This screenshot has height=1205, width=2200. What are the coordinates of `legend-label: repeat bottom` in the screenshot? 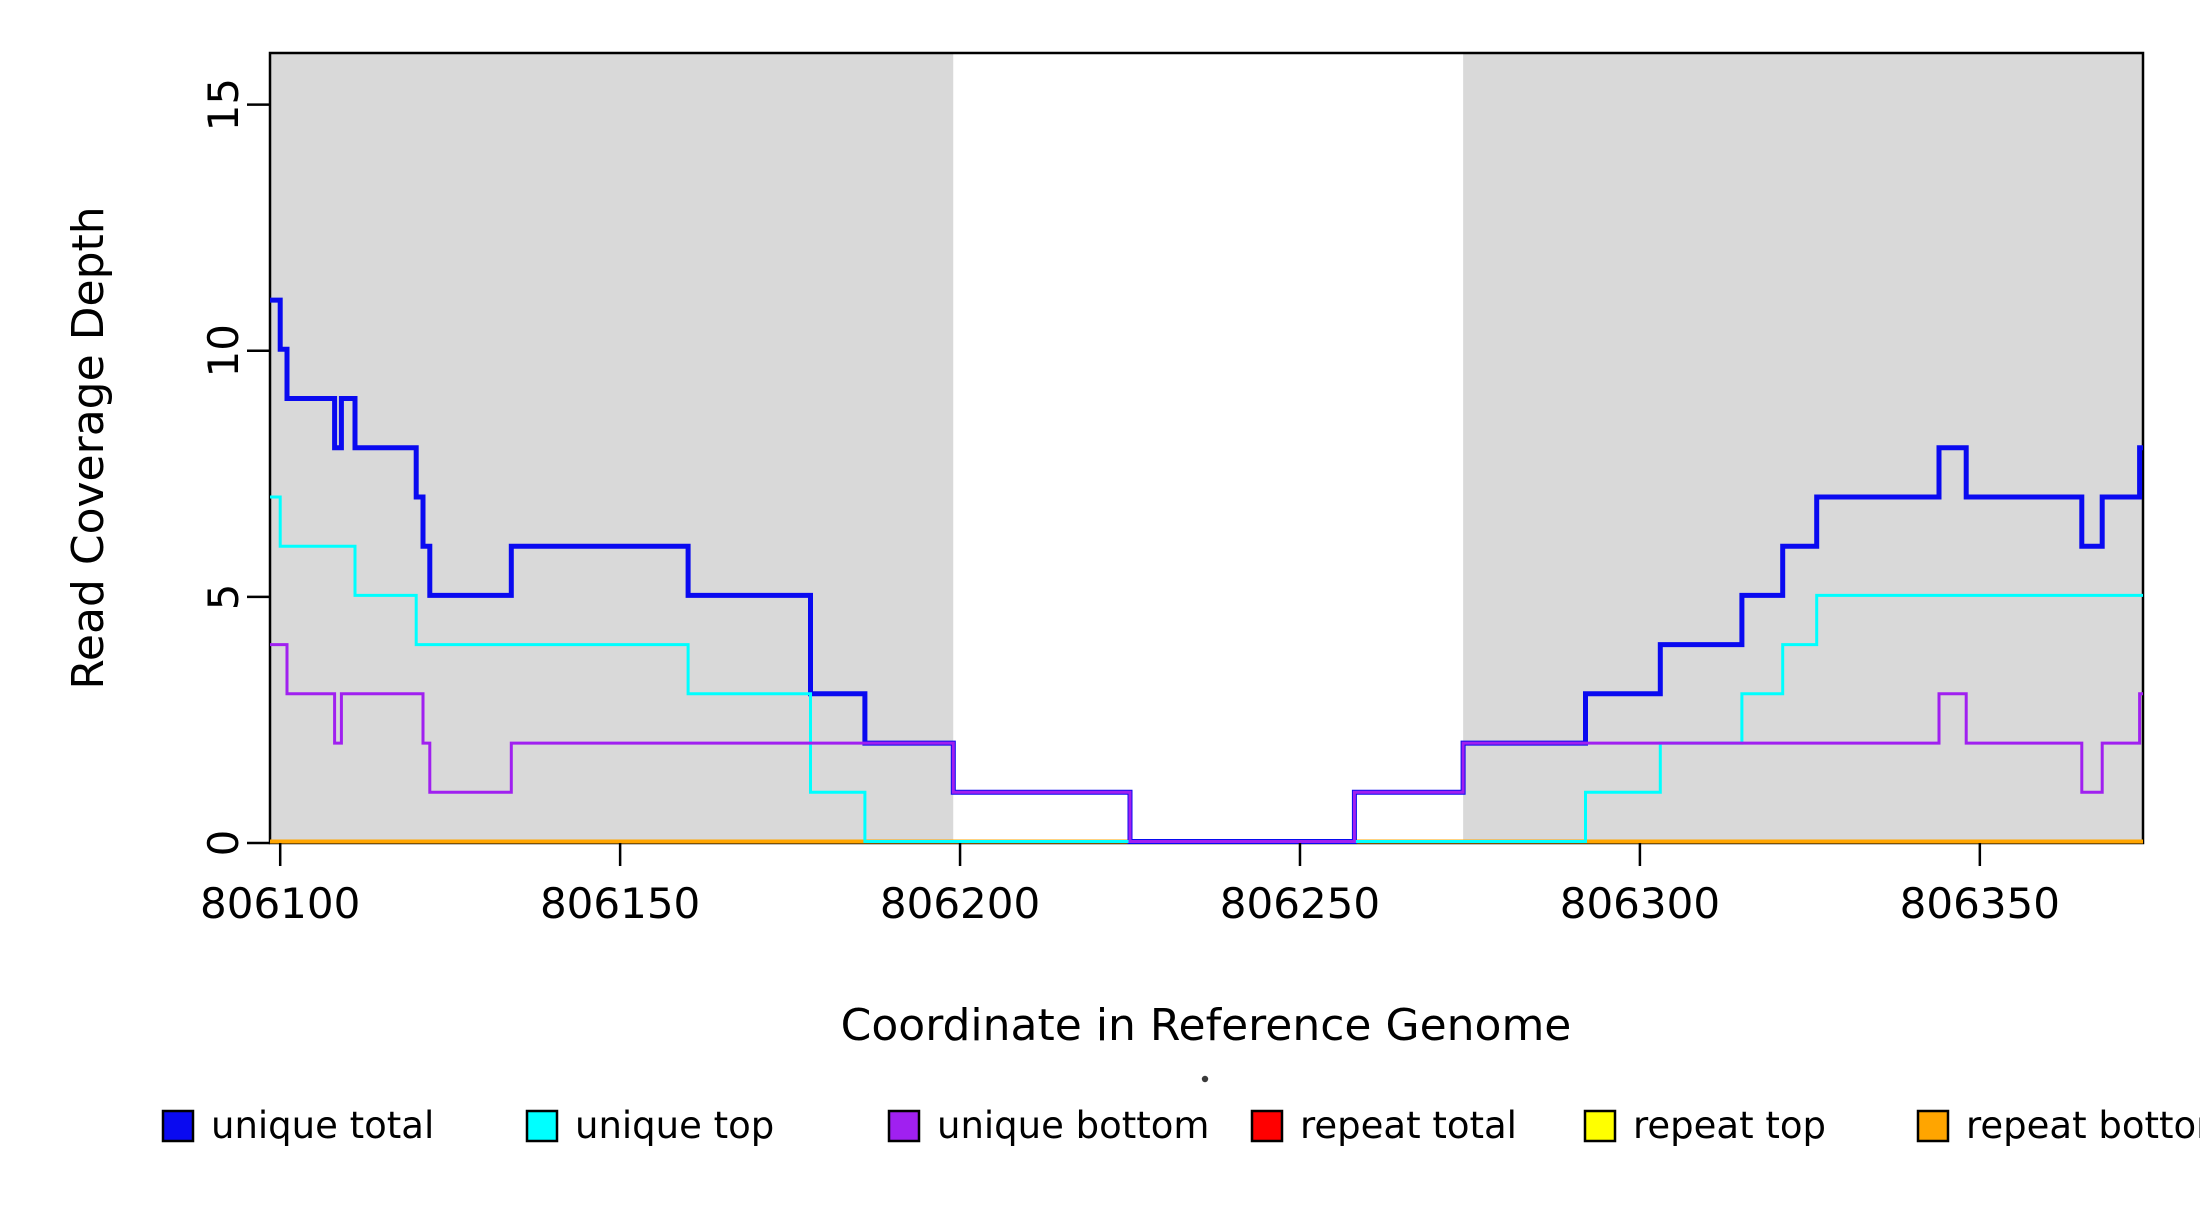 It's located at (2083, 1125).